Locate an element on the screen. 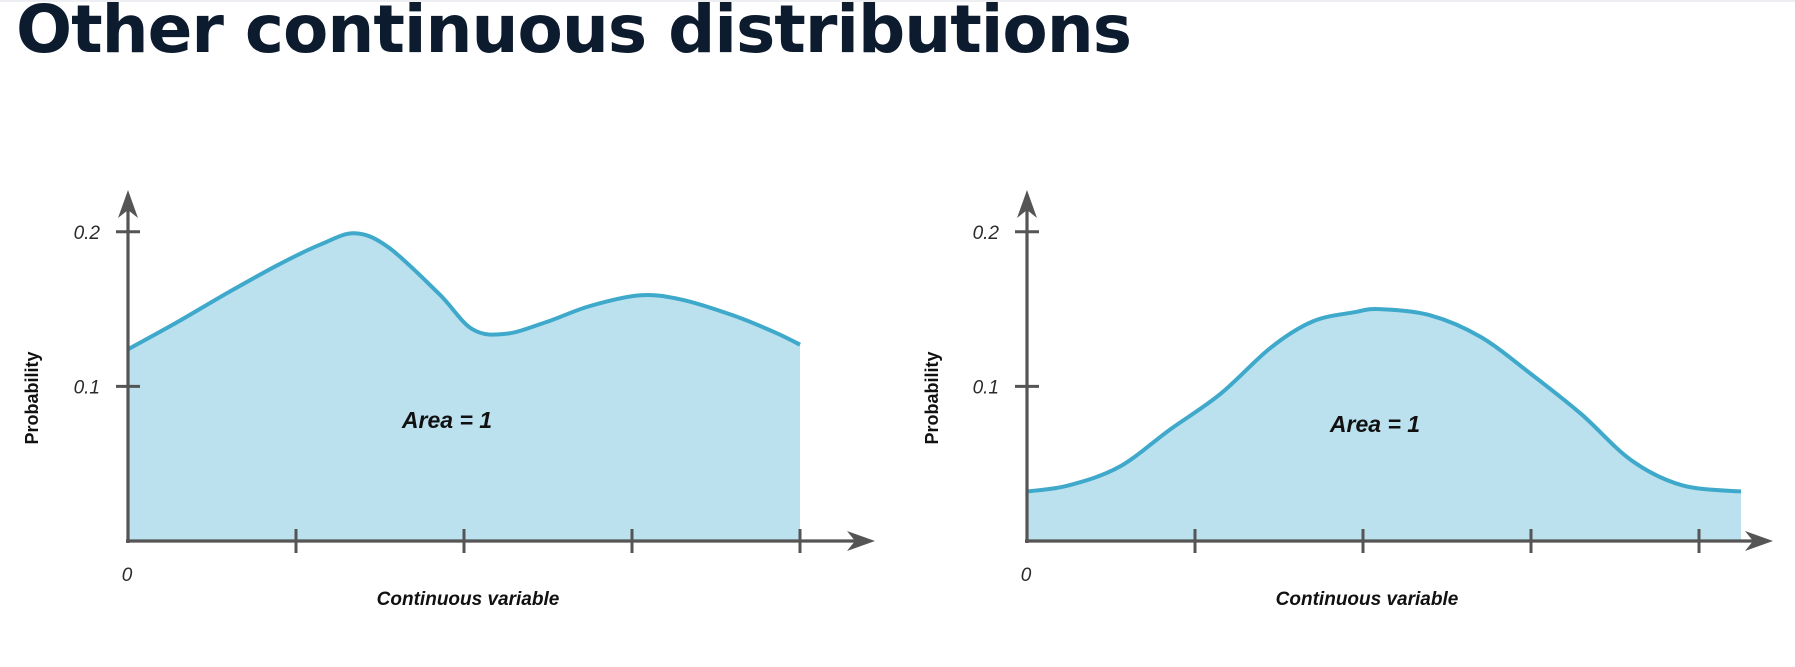 Image resolution: width=1795 pixels, height=667 pixels. page-title: Other continuous distributions is located at coordinates (574, 34).